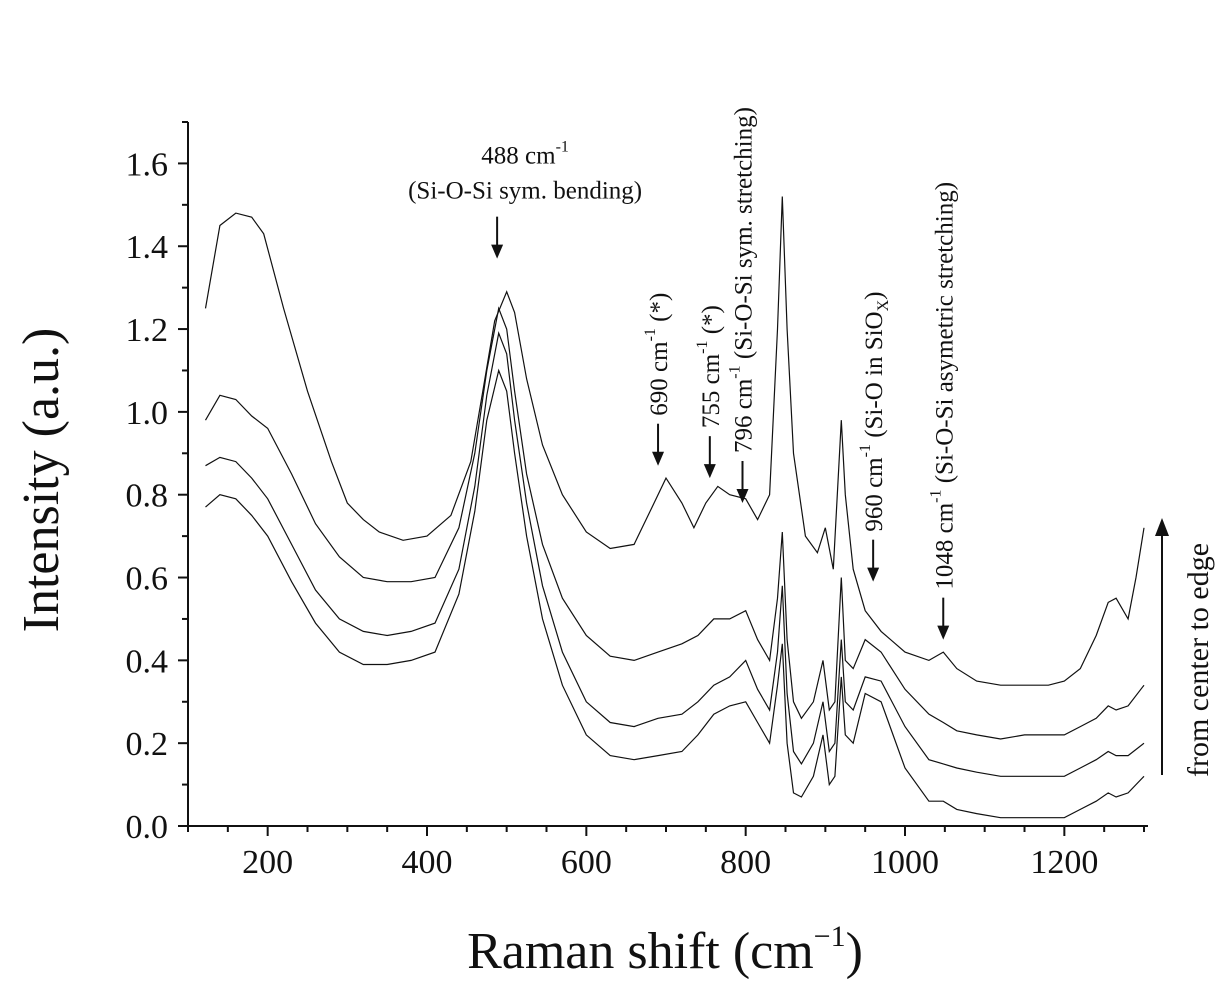  I want to click on y-tick-label: 0.2, so click(147, 744).